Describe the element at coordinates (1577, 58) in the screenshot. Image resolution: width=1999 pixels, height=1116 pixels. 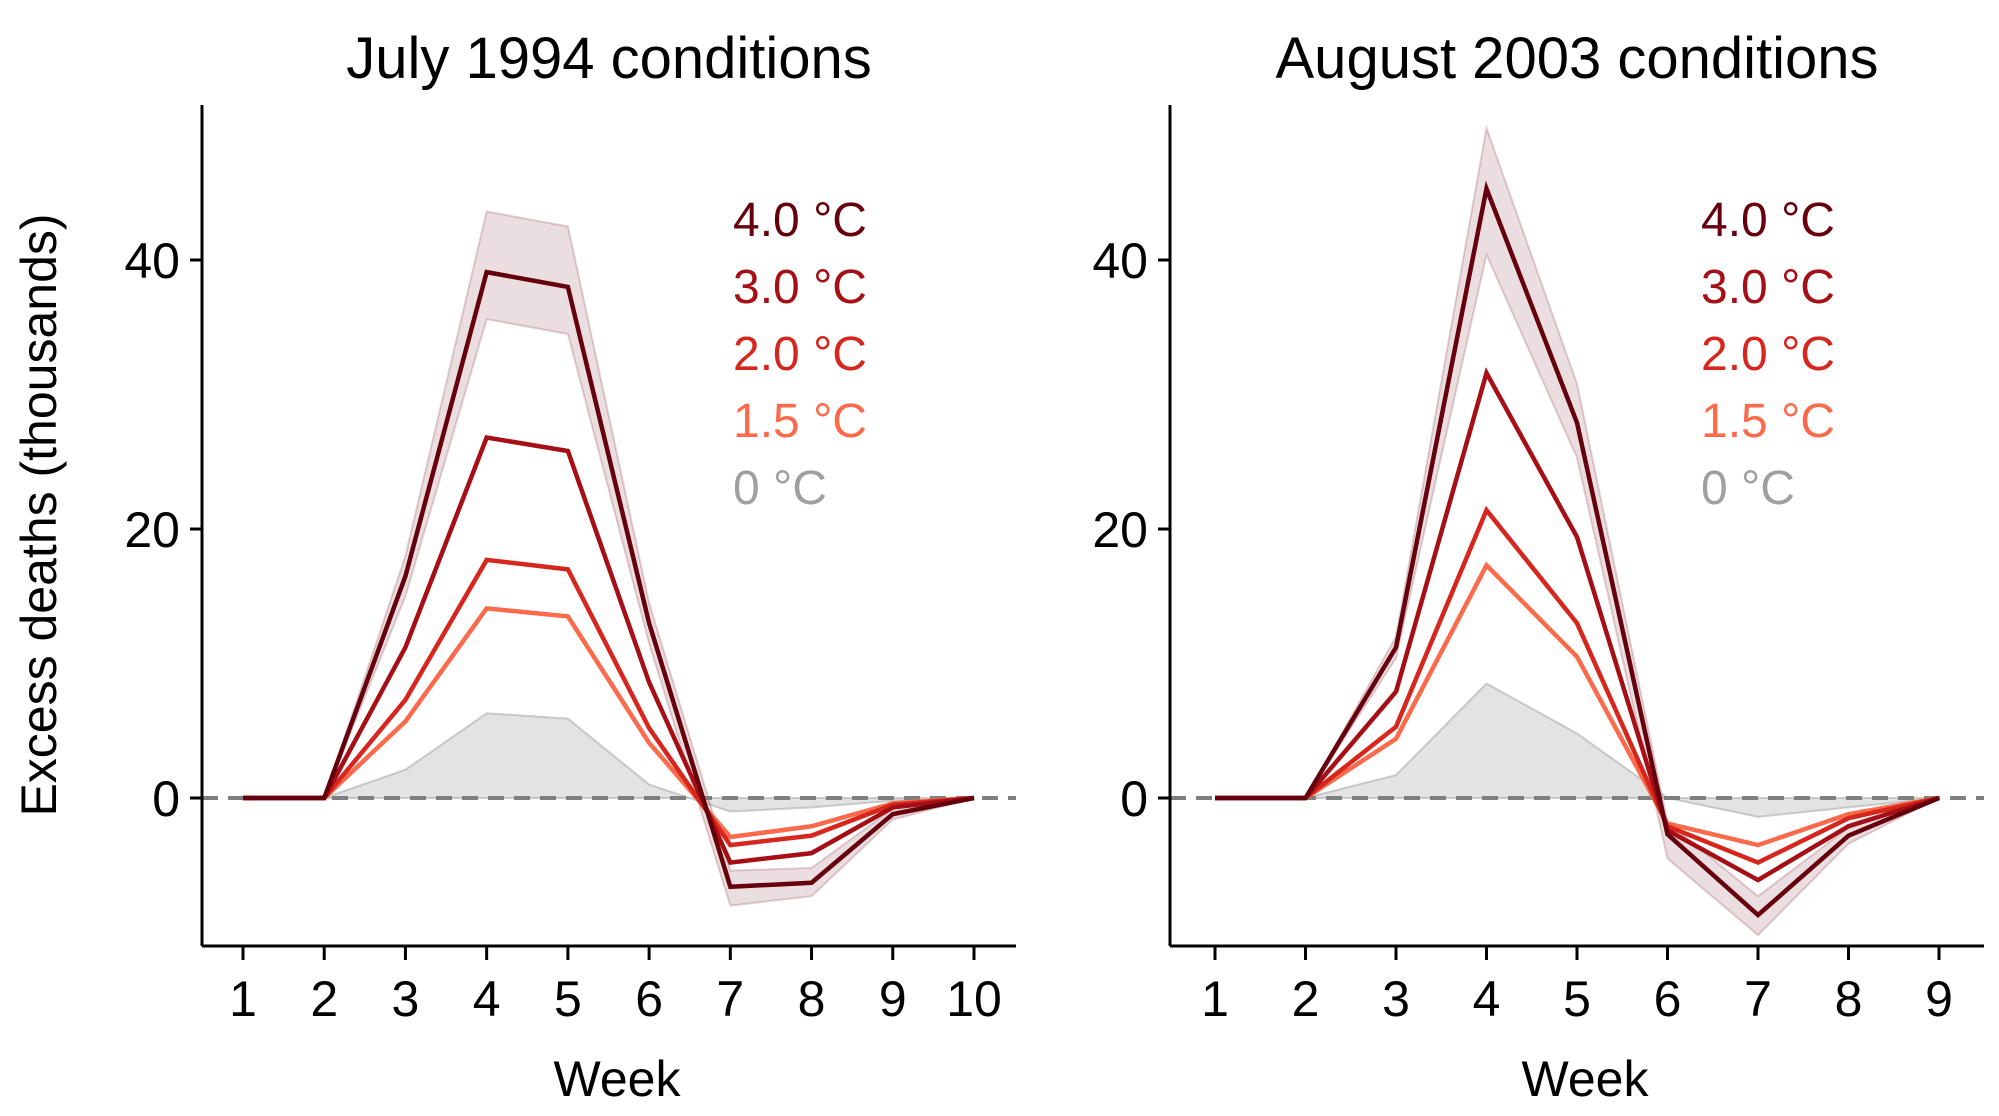
I see `panel-title: August 2003 conditions` at that location.